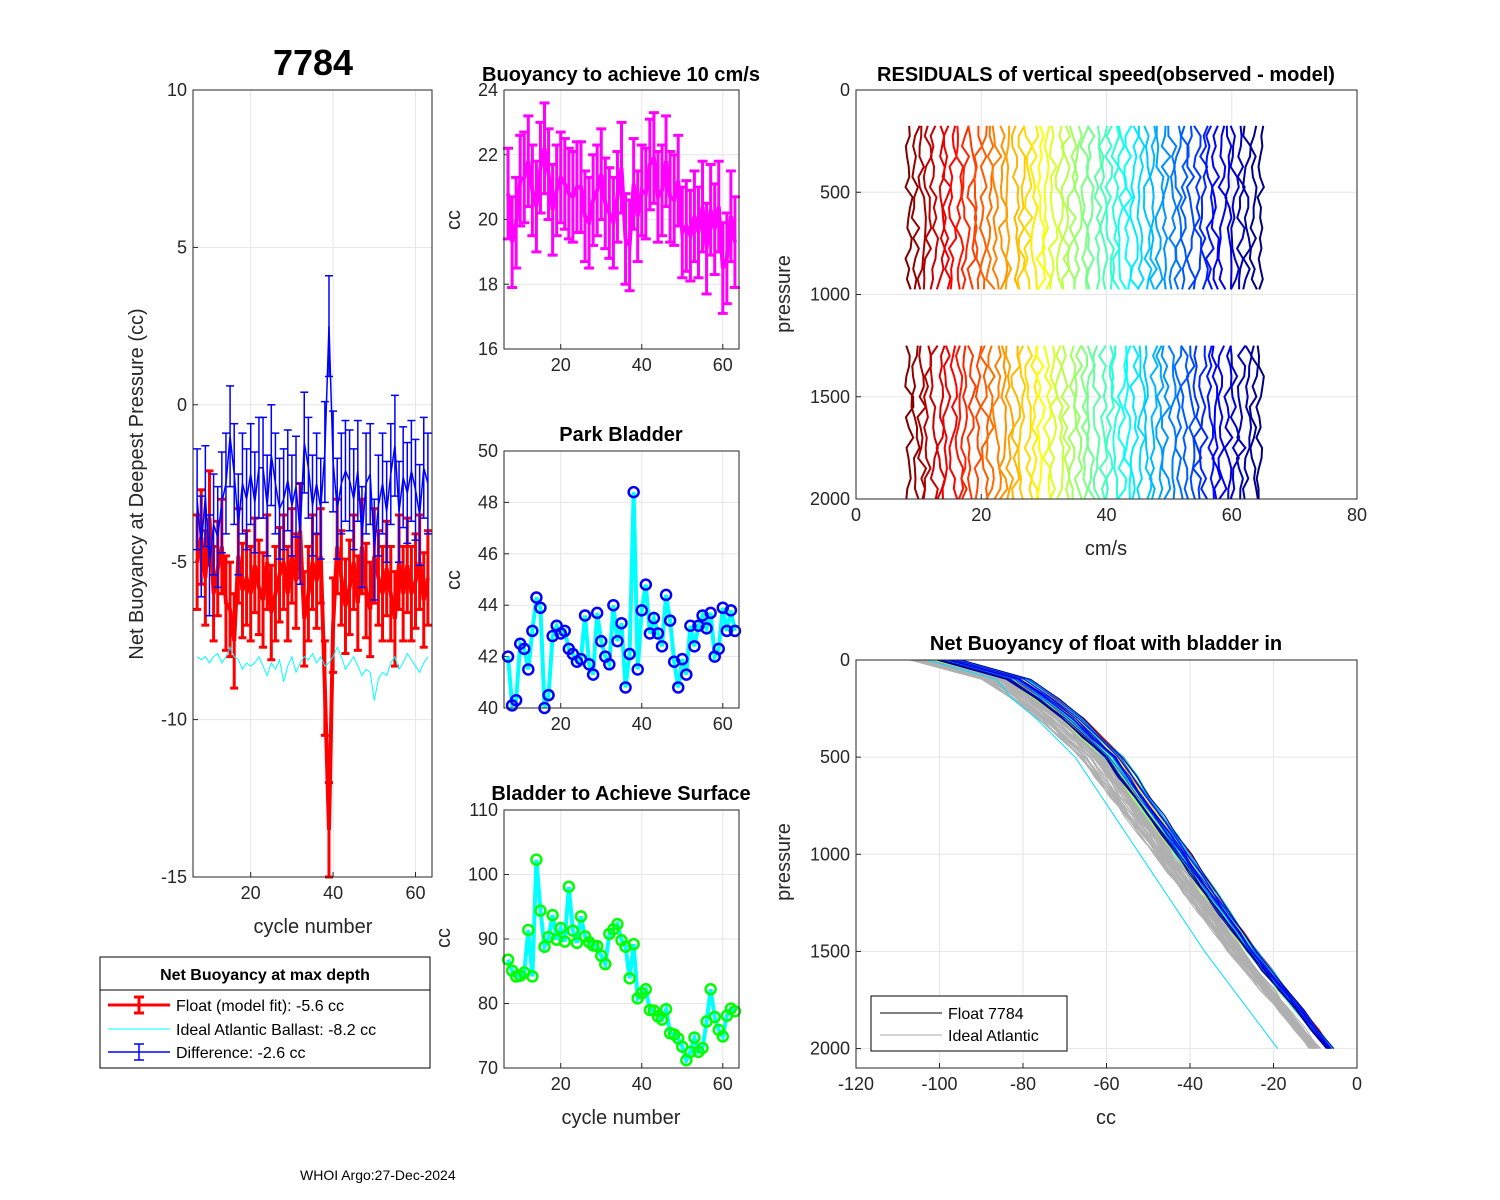 This screenshot has height=1200, width=1500. What do you see at coordinates (621, 435) in the screenshot?
I see `park-panel-title: Park Bladder` at bounding box center [621, 435].